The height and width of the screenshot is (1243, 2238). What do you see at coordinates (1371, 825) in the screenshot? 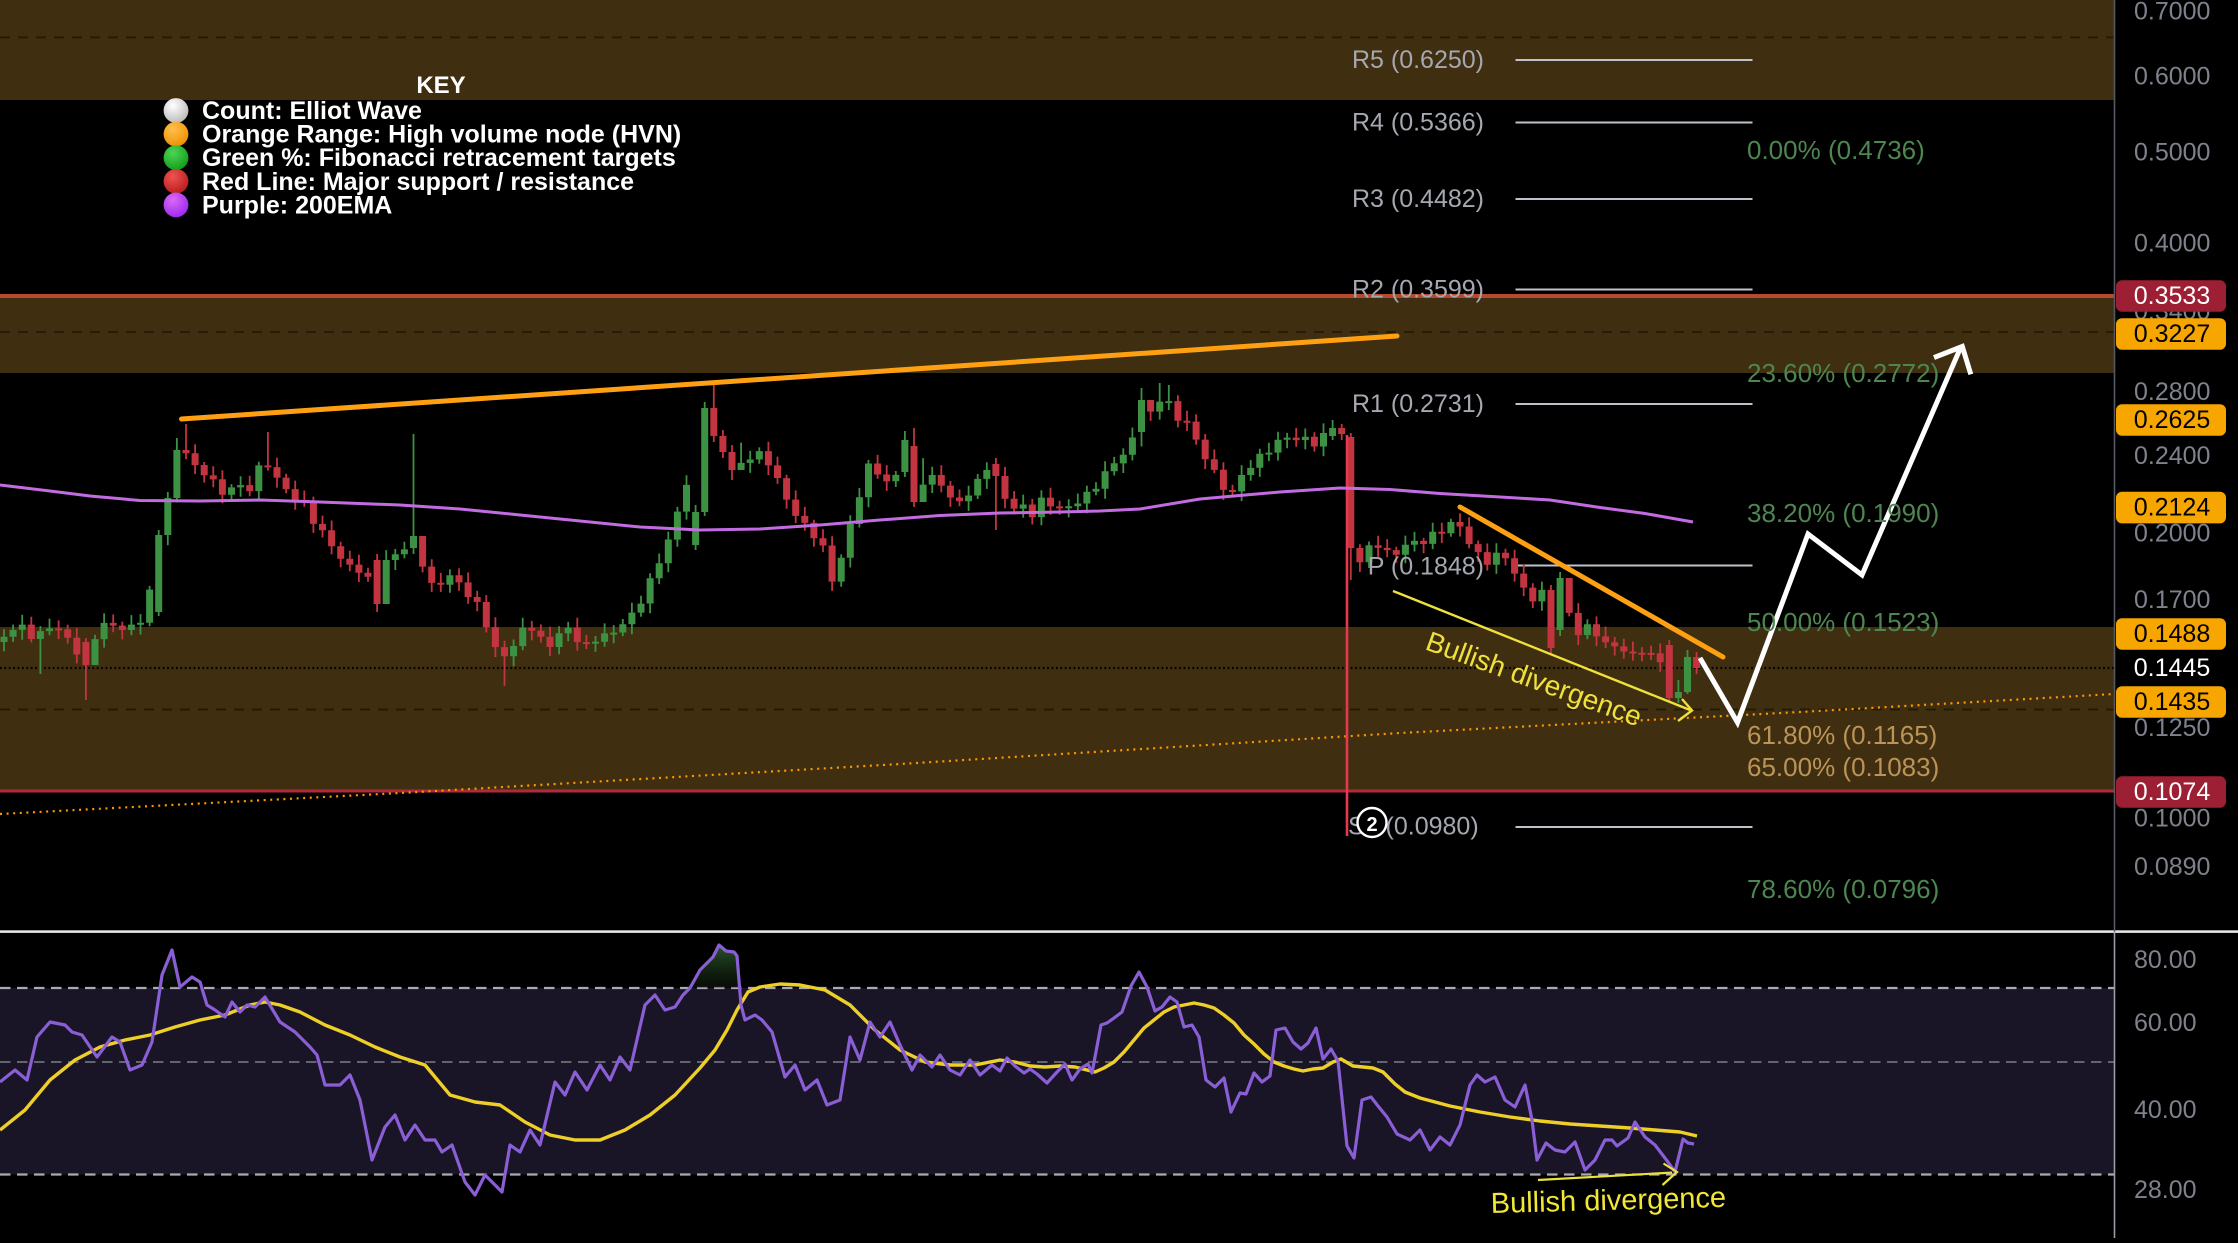
I see `svg-text: 2` at bounding box center [1371, 825].